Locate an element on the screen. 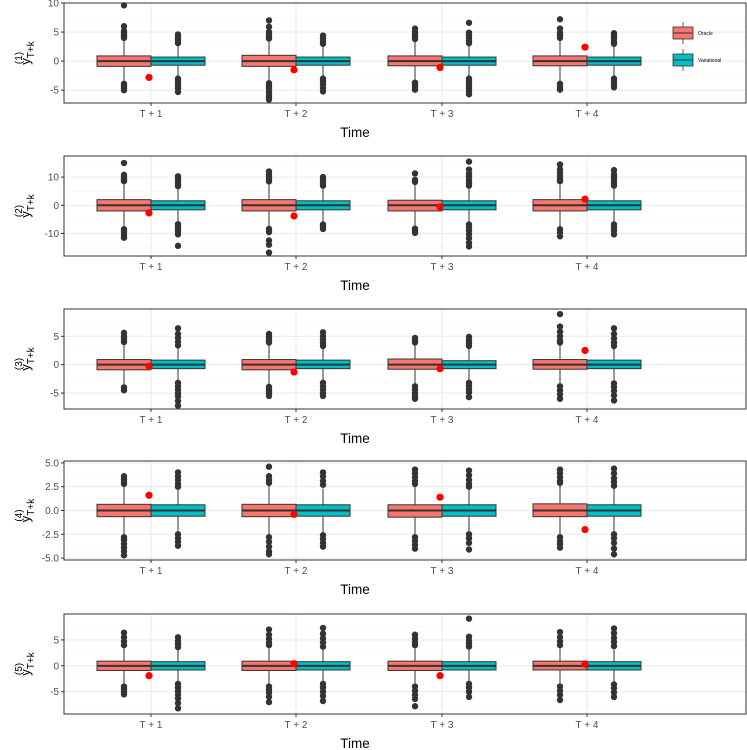  y-axis-title-superscript: (1) is located at coordinates (19, 58).